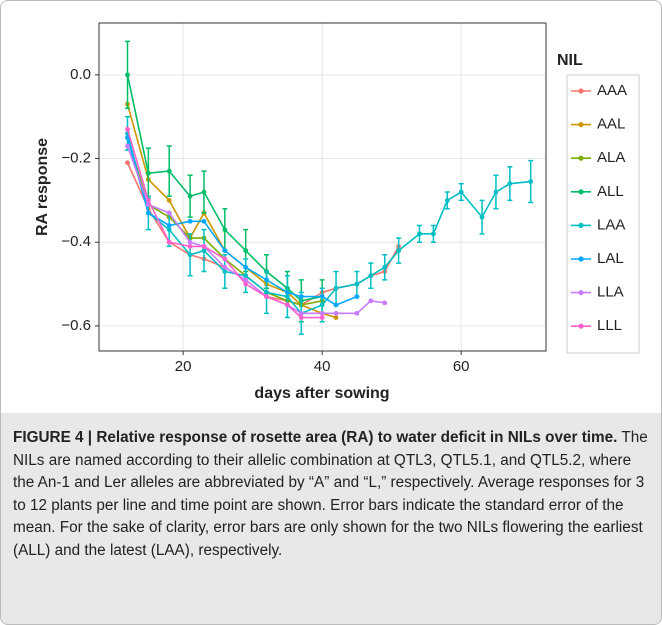 The height and width of the screenshot is (625, 662). I want to click on legend-label: ALL, so click(610, 191).